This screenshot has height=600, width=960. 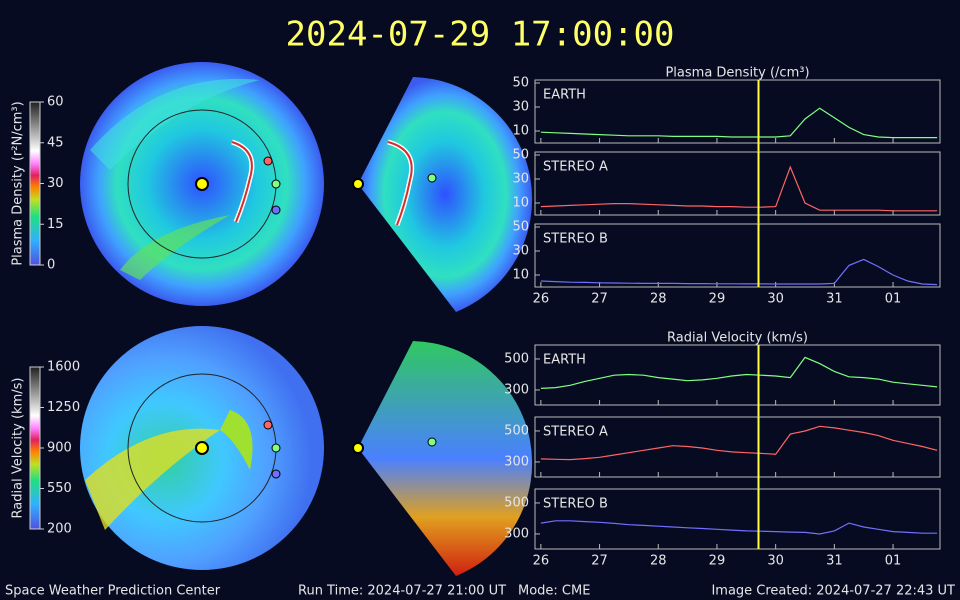 I want to click on colorbar-tick-label: 1600, so click(x=63, y=367).